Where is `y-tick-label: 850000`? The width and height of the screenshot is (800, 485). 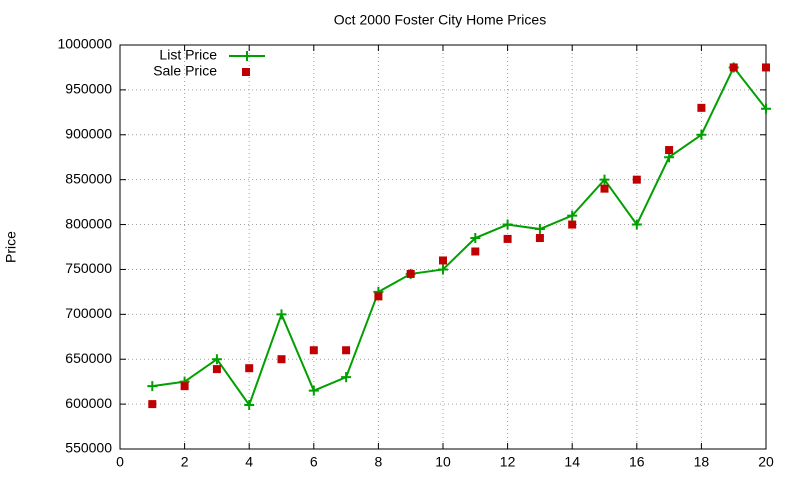 y-tick-label: 850000 is located at coordinates (88, 178).